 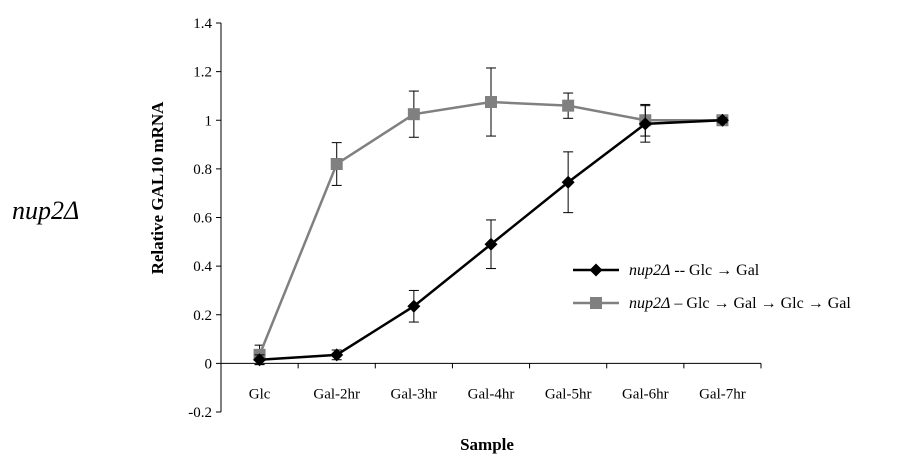 What do you see at coordinates (46, 210) in the screenshot?
I see `strain-label: nup2Δ` at bounding box center [46, 210].